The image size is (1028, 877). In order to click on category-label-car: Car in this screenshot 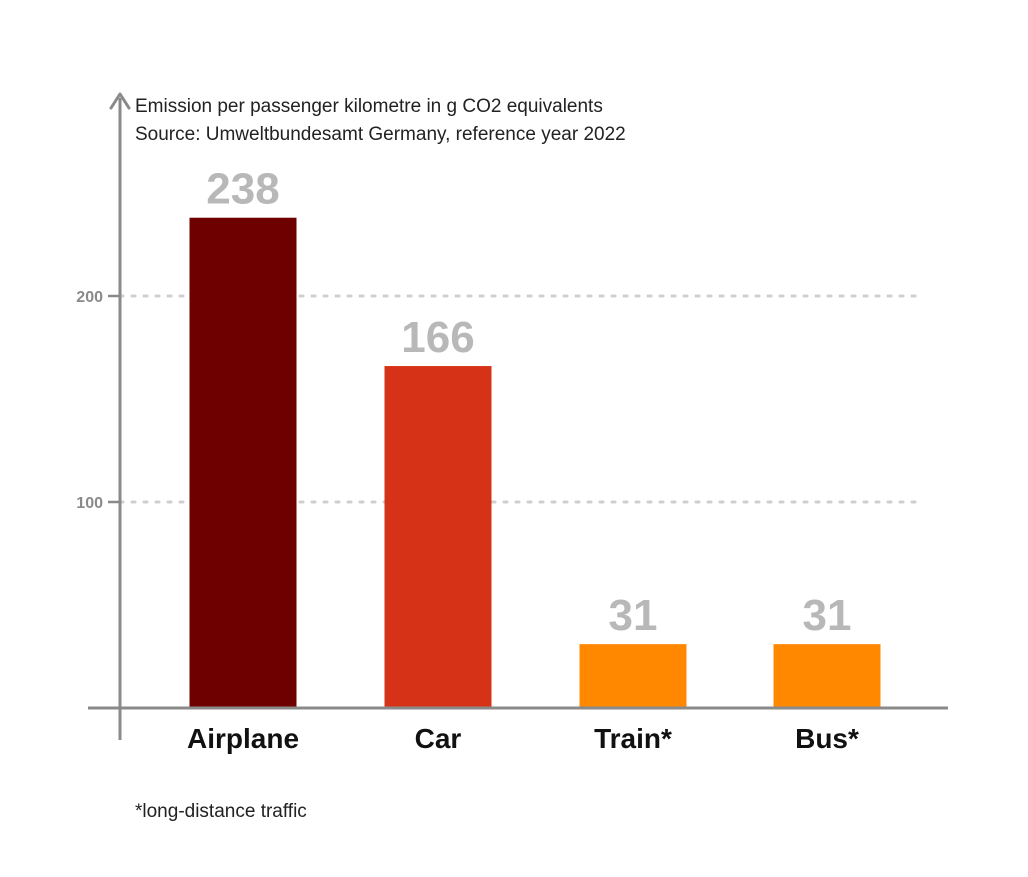, I will do `click(438, 738)`.